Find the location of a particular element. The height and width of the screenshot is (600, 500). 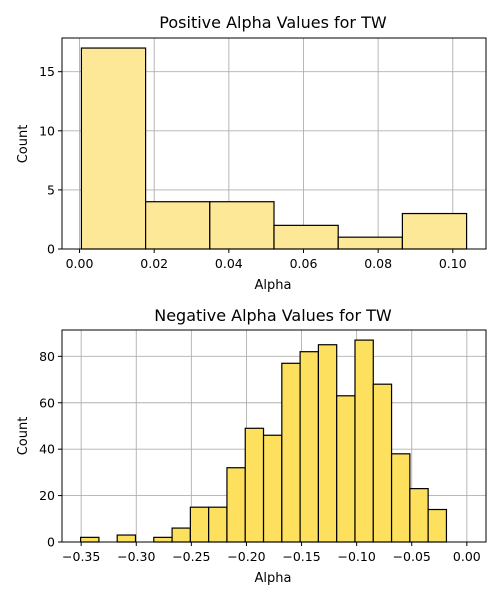

x-tick-label: 0.04 is located at coordinates (229, 263).